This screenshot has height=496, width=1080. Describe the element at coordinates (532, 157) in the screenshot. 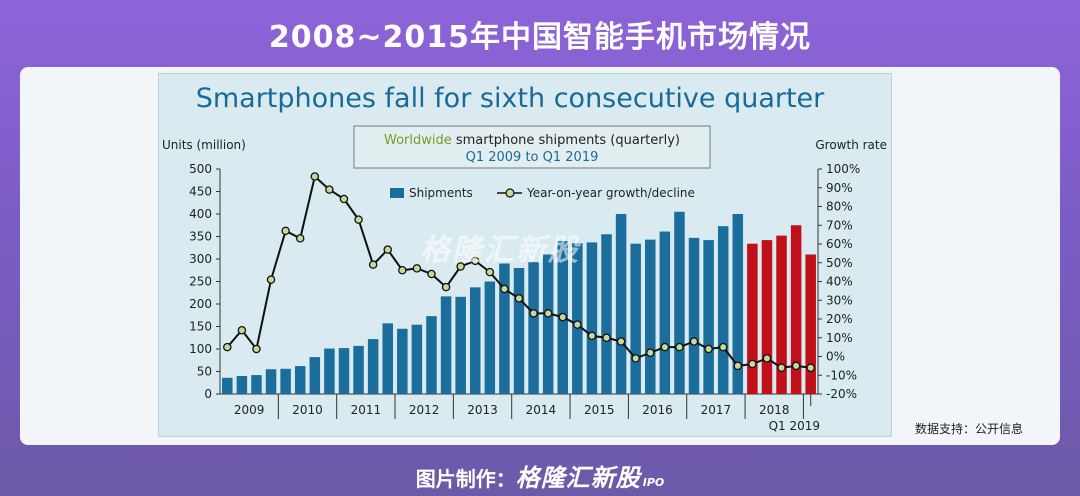

I see `subtitle-range: Q1 2009 to Q1 2019` at that location.